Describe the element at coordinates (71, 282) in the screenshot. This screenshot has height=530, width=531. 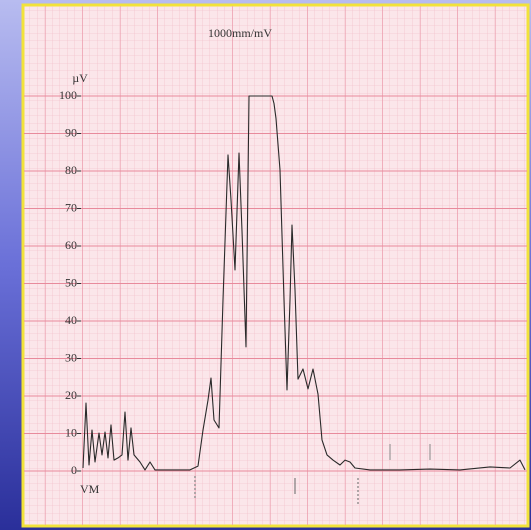
I see `y-tick-label: 50` at that location.